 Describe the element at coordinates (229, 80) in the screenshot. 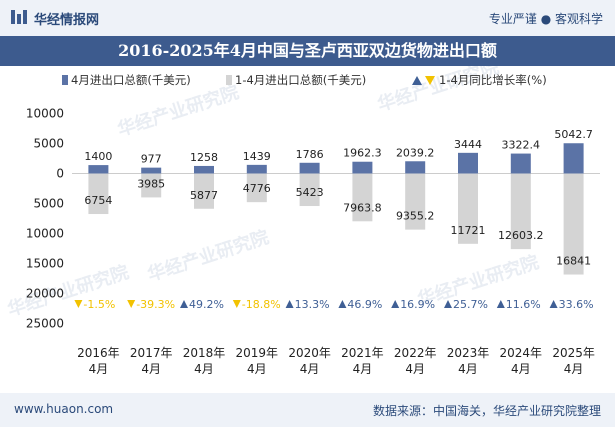

I see `legend-swatch-ytd` at that location.